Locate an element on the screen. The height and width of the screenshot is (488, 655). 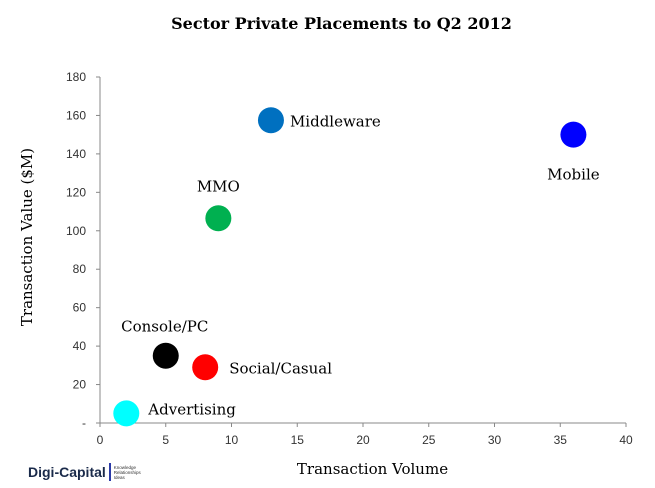
x-tick-label: 0 is located at coordinates (100, 440).